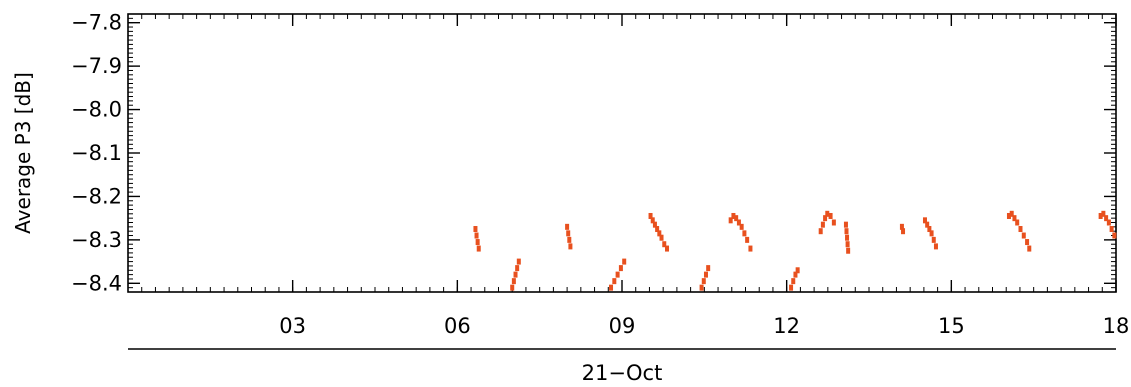 The image size is (1131, 387). I want to click on y-tick-label: −8.0, so click(96, 110).